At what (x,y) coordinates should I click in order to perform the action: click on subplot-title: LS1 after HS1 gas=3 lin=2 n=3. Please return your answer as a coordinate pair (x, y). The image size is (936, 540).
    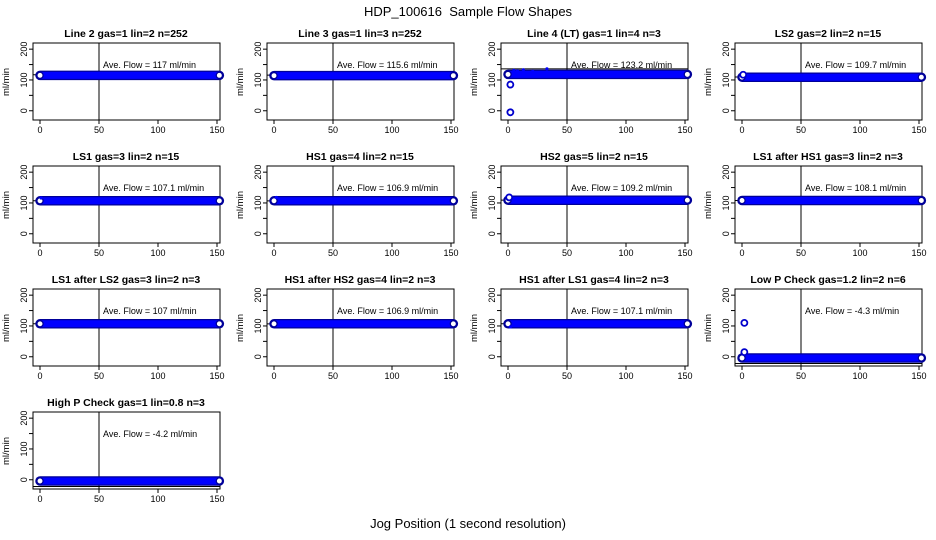
    Looking at the image, I should click on (828, 157).